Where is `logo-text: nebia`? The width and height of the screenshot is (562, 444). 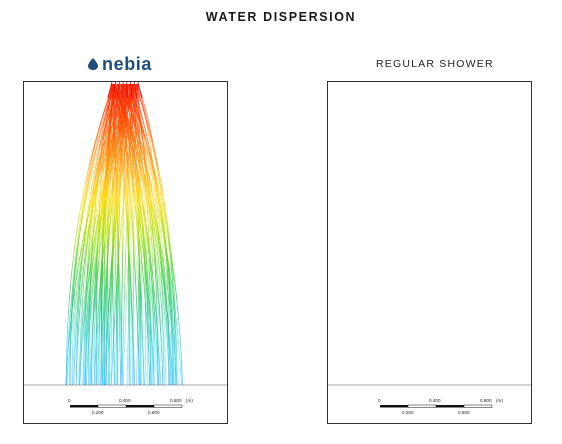 logo-text: nebia is located at coordinates (127, 63).